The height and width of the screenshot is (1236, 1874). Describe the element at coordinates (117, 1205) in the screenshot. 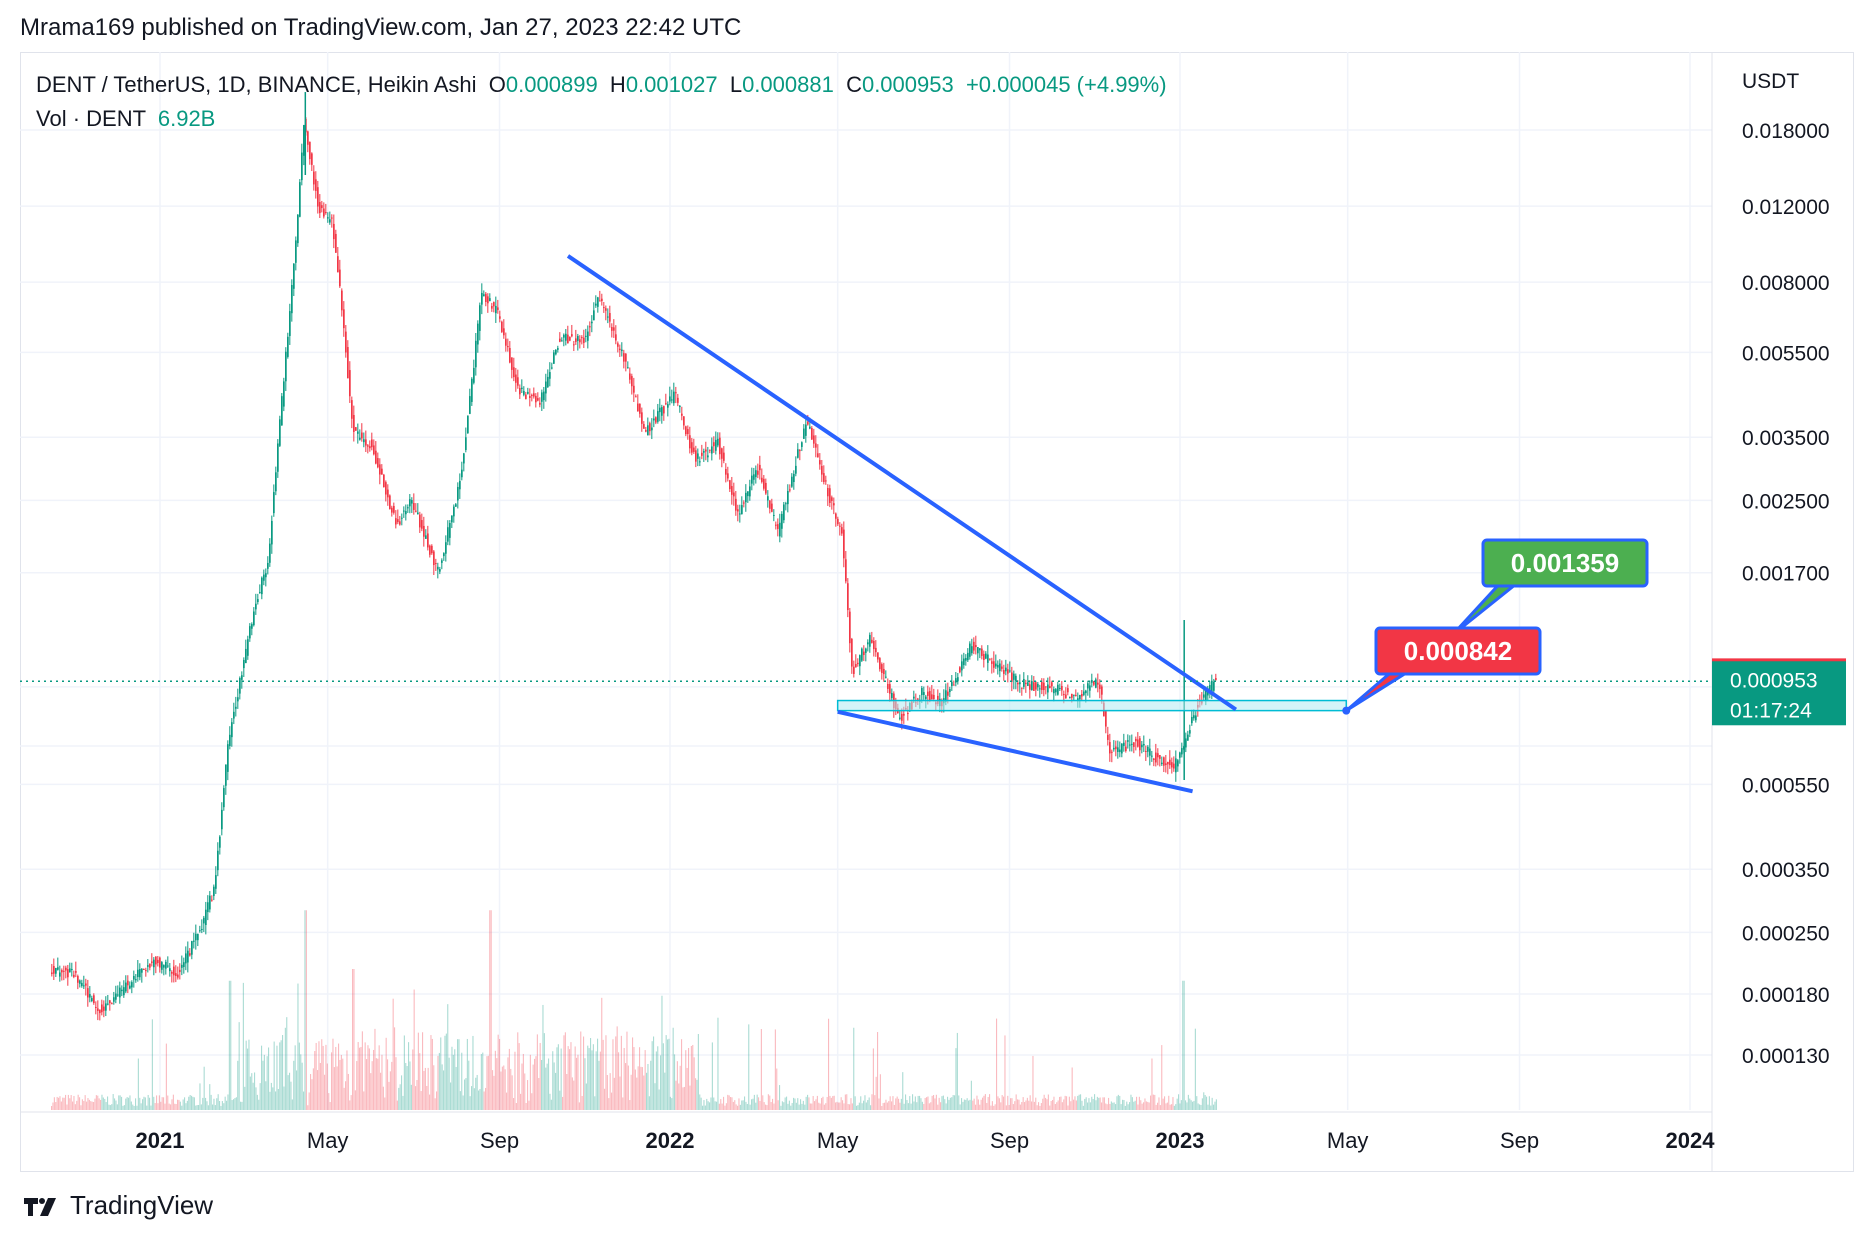

I see `tradingview-brand: TradingView` at that location.